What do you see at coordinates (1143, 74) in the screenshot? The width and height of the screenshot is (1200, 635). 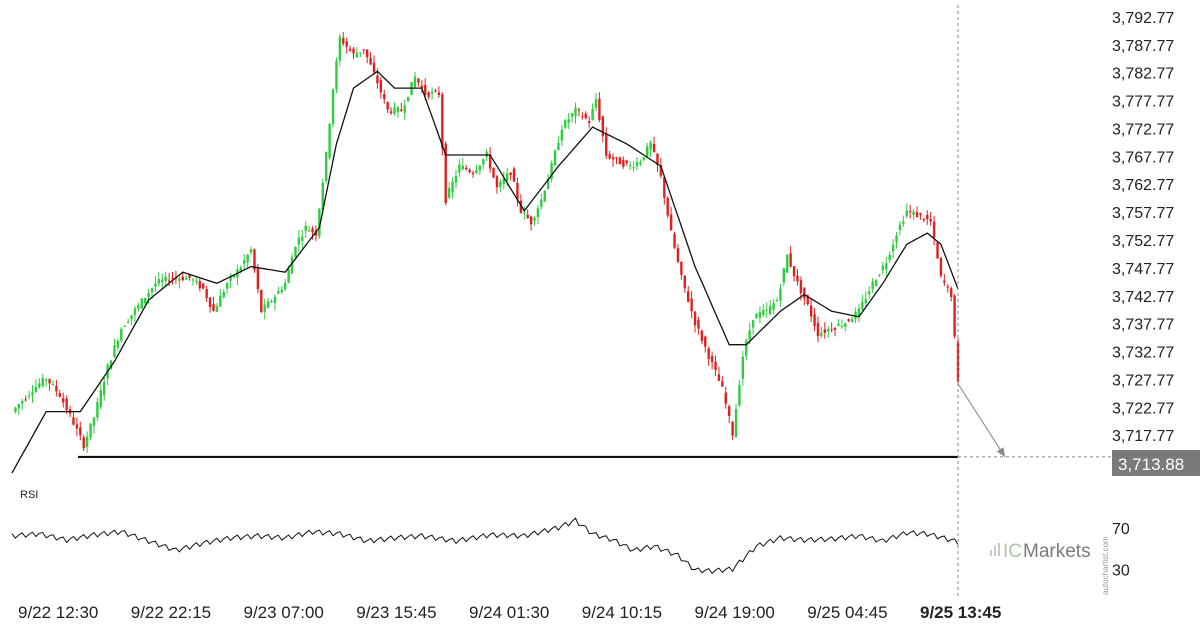 I see `price-tick-label: 3,782.77` at bounding box center [1143, 74].